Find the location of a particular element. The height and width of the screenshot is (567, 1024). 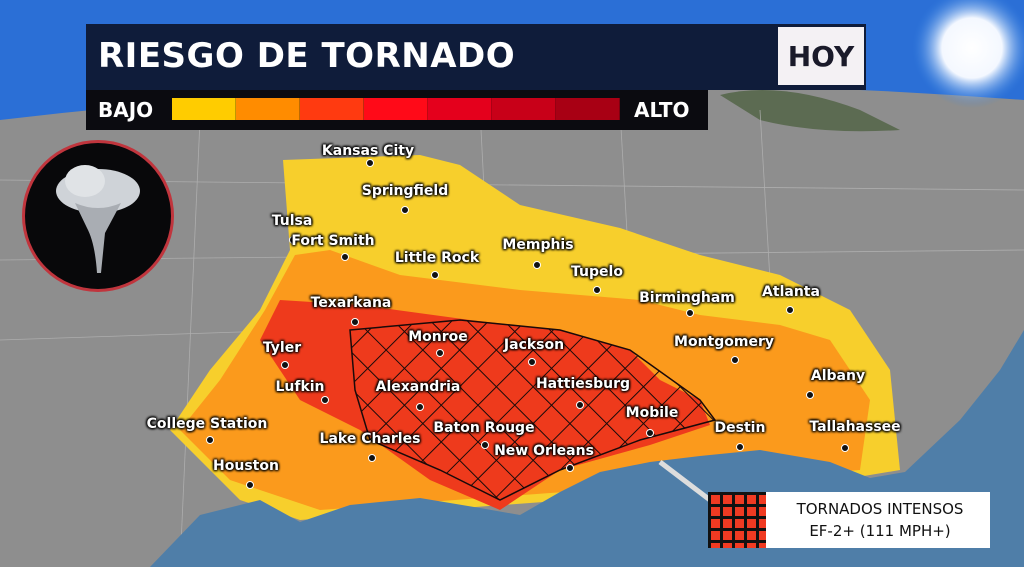

legend-line-2: EF-2+ (111 MPH+) is located at coordinates (880, 531).